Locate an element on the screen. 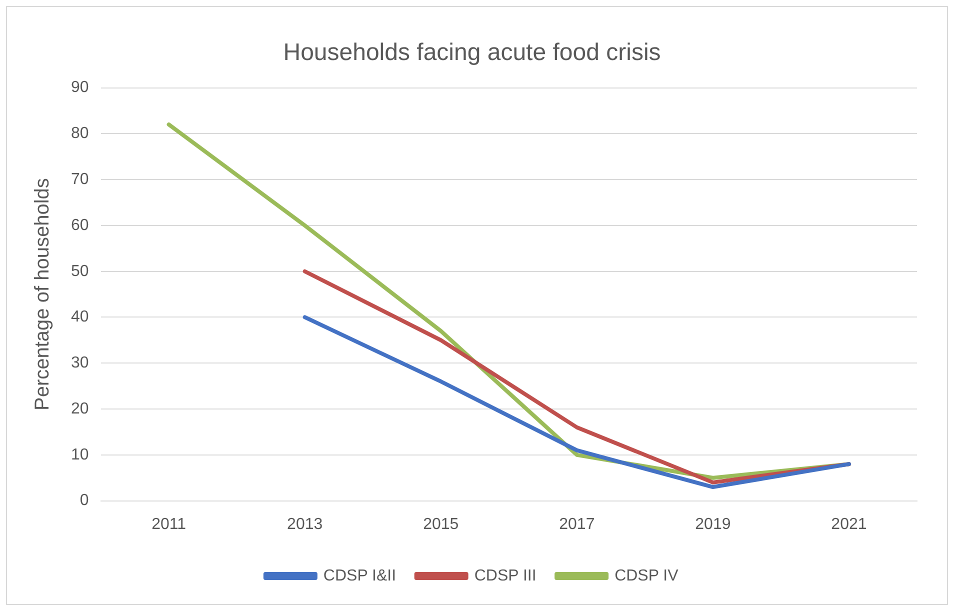 Image resolution: width=956 pixels, height=611 pixels. x-tick-label: 2019 is located at coordinates (713, 524).